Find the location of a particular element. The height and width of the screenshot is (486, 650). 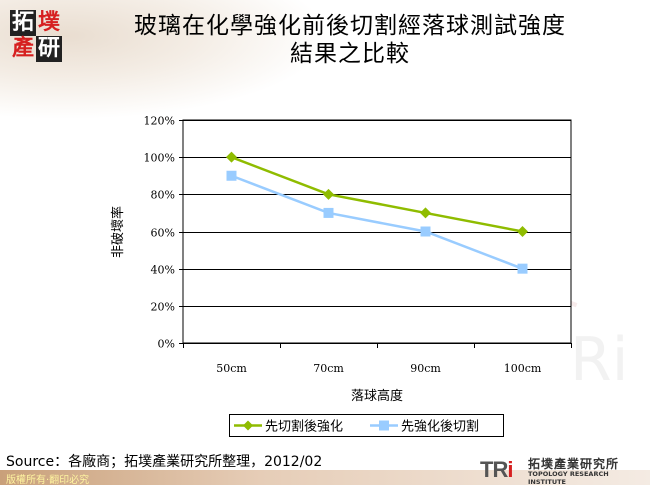

legend-square-icon is located at coordinates (384, 425).